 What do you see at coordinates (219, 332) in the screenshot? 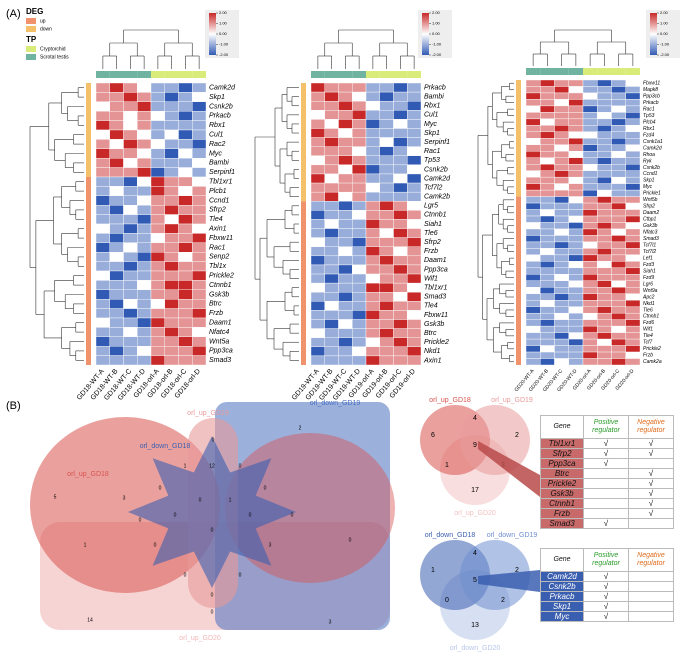
I see `row-label: Nfatc4` at bounding box center [219, 332].